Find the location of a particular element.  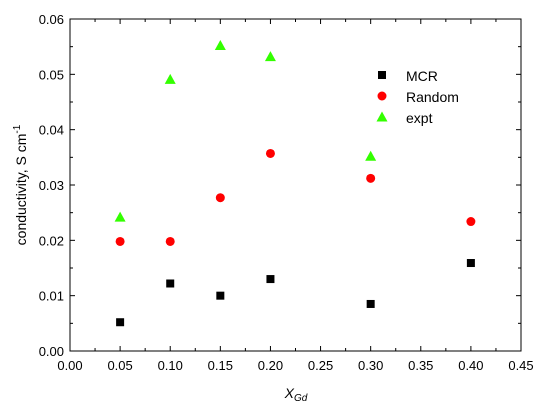

x-tick-label: 0.15 is located at coordinates (220, 365).